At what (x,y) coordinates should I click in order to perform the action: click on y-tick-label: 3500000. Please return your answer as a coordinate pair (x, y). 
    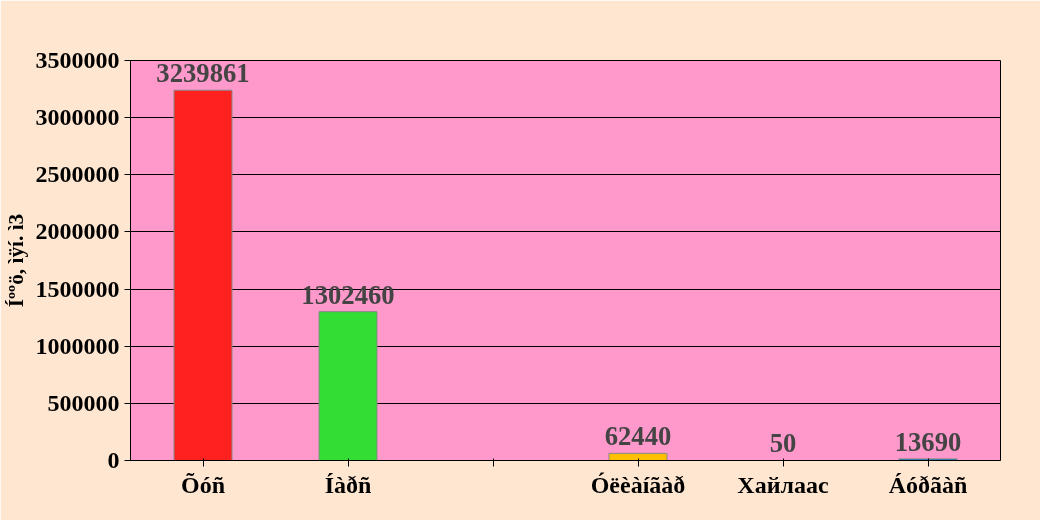
    Looking at the image, I should click on (77, 60).